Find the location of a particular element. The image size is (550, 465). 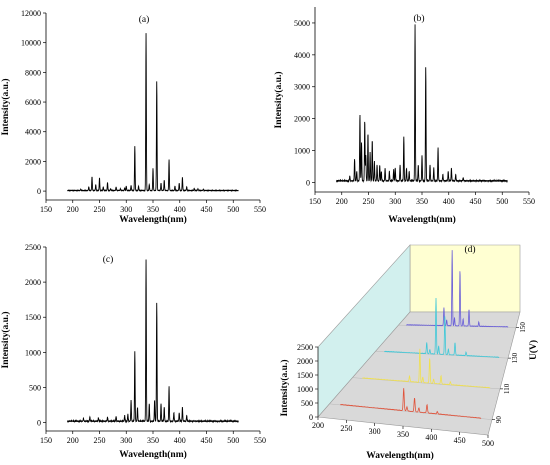

spectrum-line-c is located at coordinates (152, 341).